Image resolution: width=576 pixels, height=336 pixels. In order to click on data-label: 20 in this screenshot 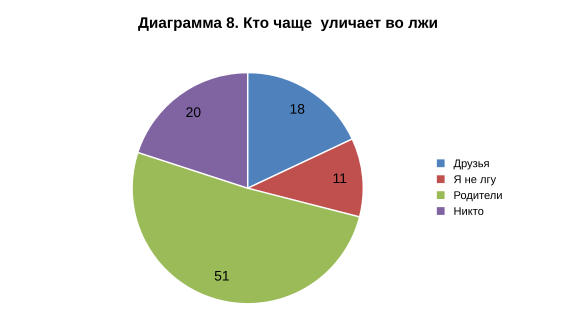, I will do `click(193, 112)`.